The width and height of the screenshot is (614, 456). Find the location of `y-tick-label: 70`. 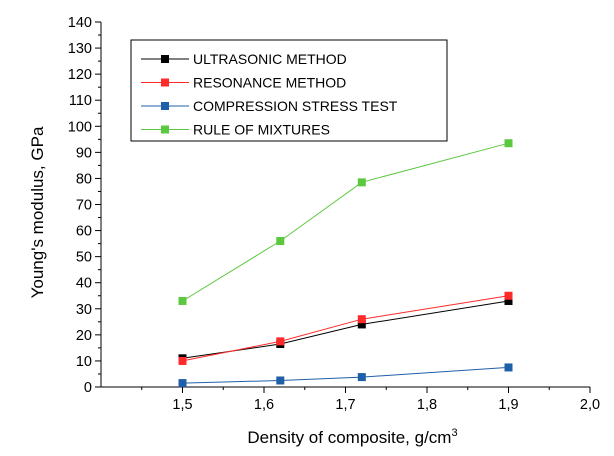

y-tick-label: 70 is located at coordinates (84, 206).